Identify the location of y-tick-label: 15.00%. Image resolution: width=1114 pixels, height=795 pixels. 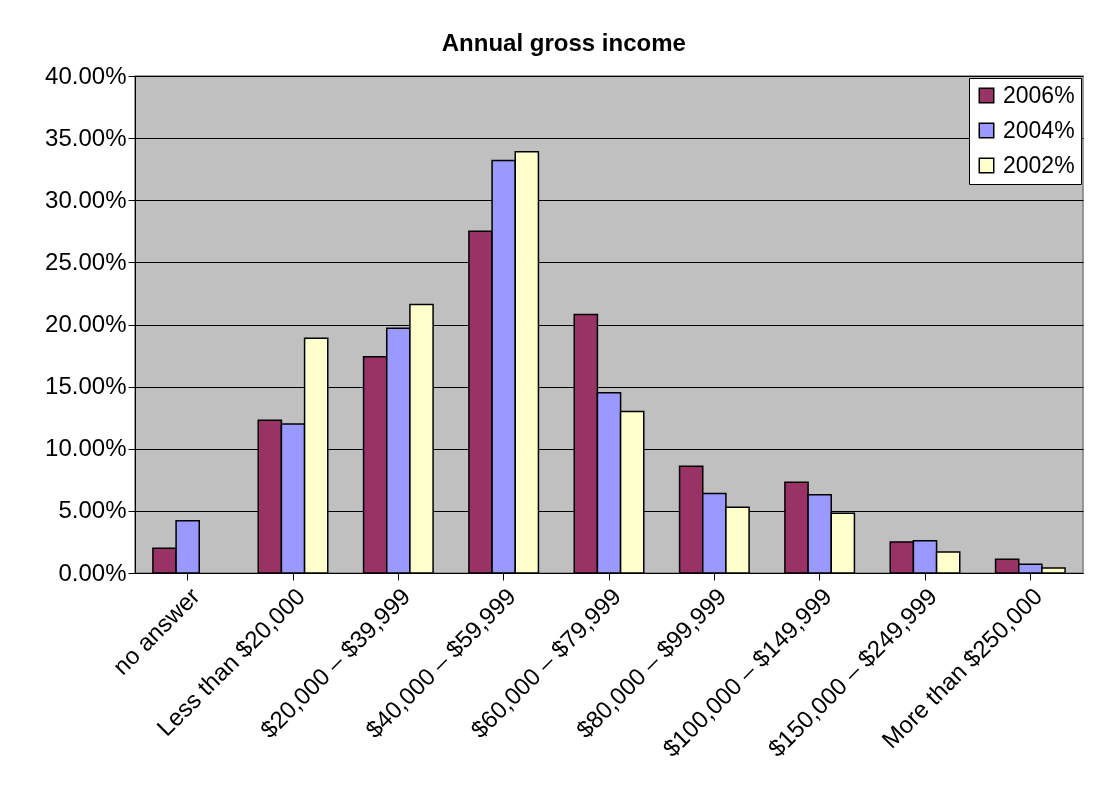
(86, 386).